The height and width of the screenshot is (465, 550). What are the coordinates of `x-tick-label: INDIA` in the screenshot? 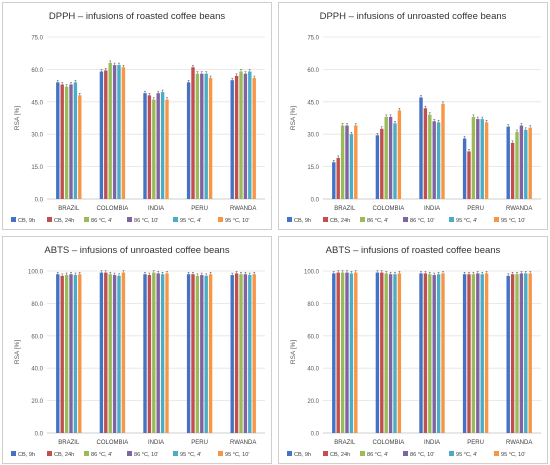 It's located at (432, 443).